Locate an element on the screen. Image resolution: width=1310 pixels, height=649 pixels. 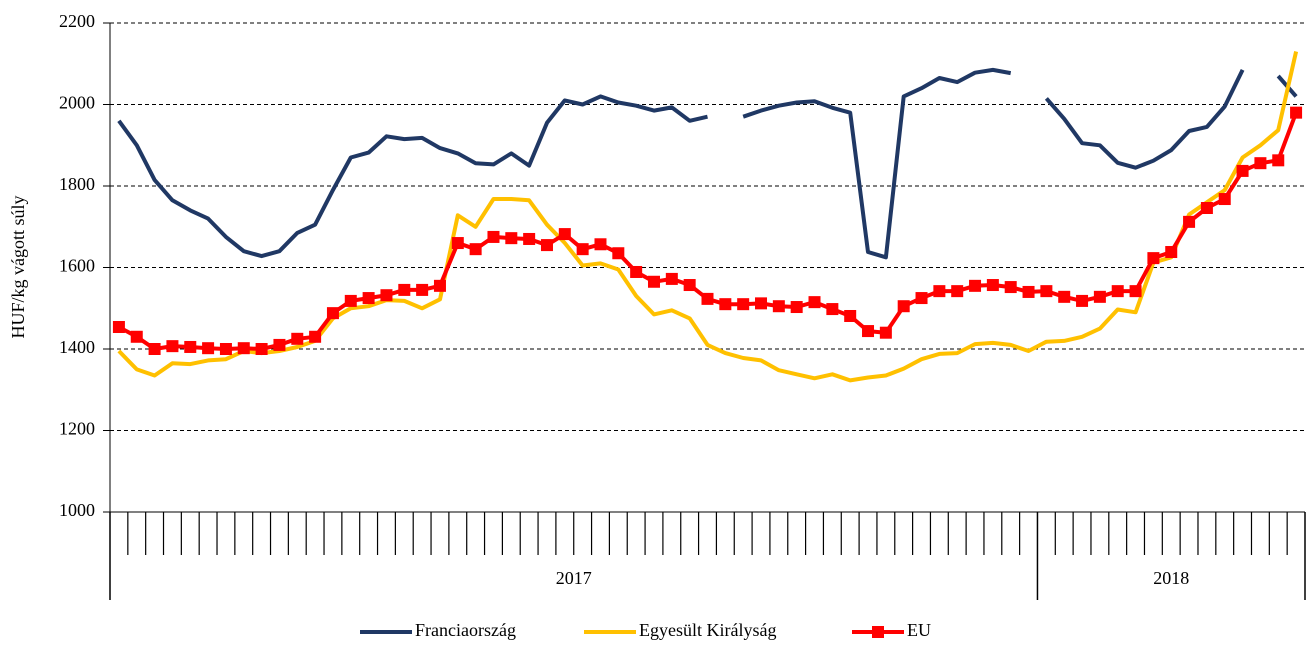
x-group-label: 2018 is located at coordinates (1171, 578).